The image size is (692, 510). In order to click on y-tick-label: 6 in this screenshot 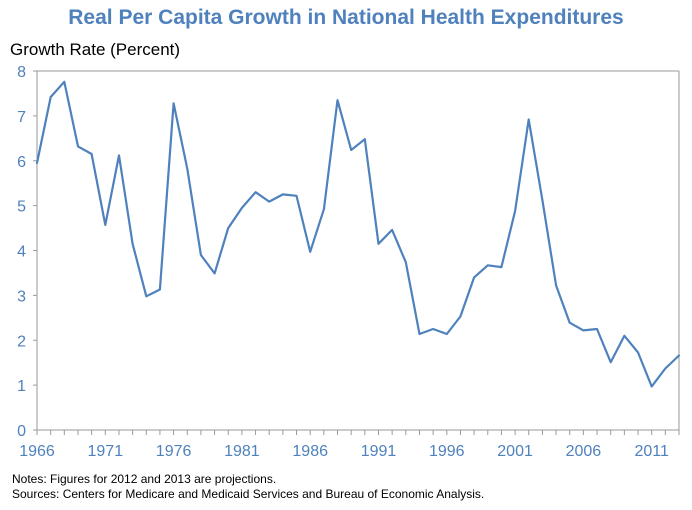, I will do `click(21, 162)`.